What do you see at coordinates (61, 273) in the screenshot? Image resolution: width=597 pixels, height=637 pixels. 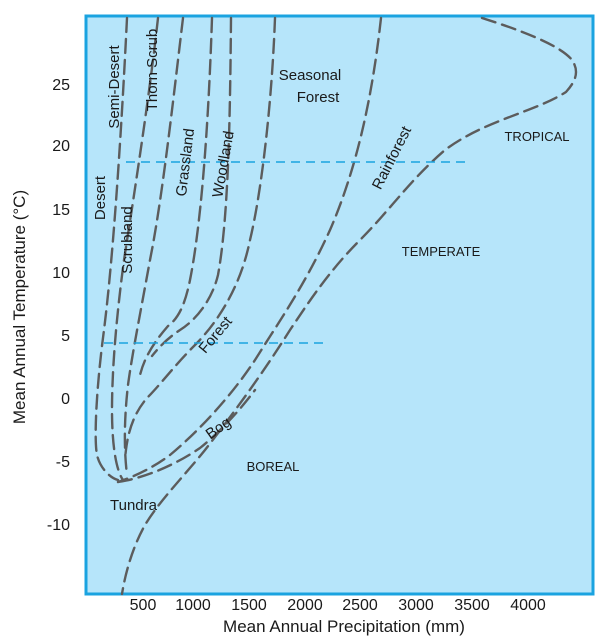 I see `y-tick-10: 10` at bounding box center [61, 273].